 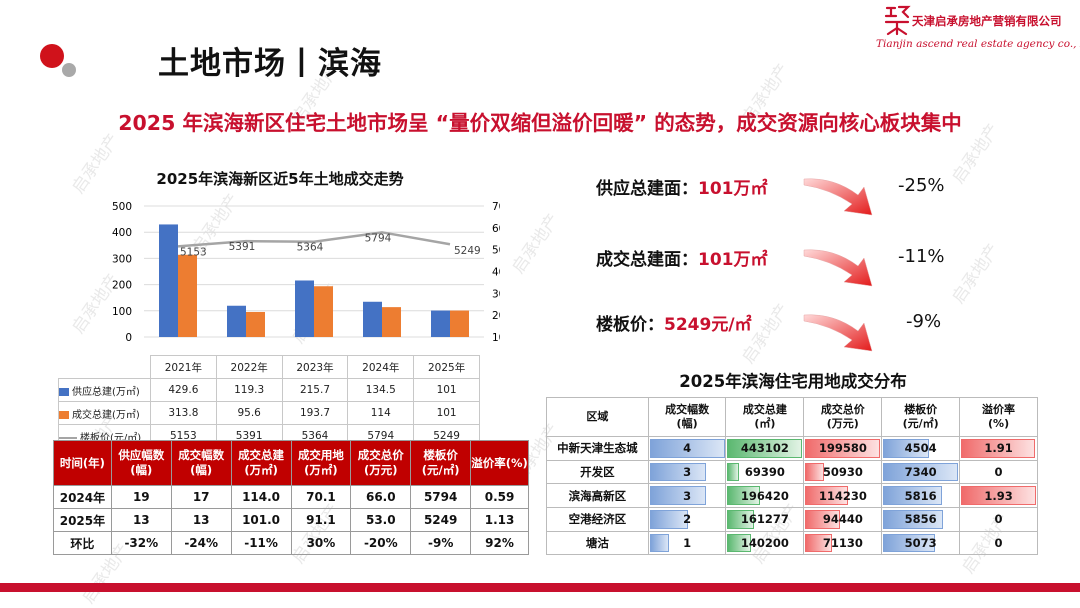 I want to click on area-name: 空港经济区, so click(x=597, y=519).